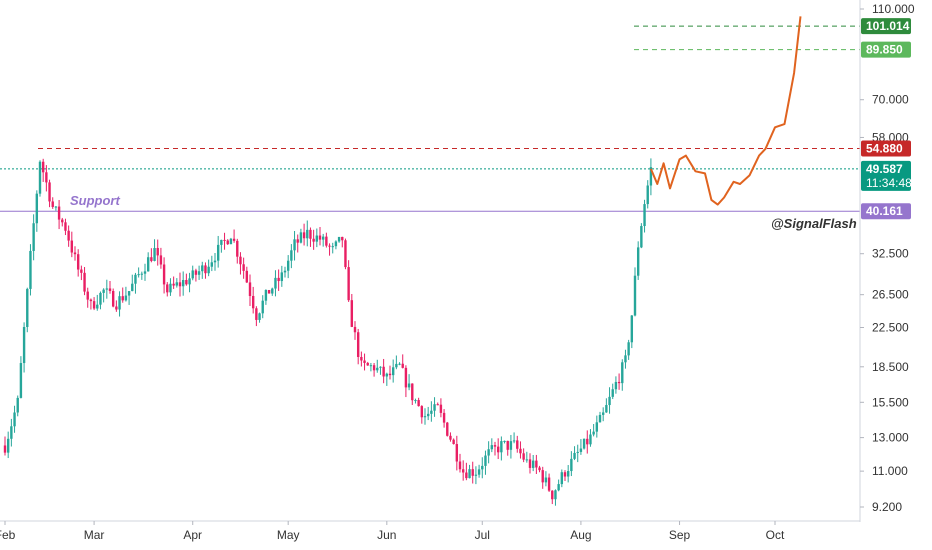 This screenshot has height=550, width=932. Describe the element at coordinates (680, 535) in the screenshot. I see `x-tick-label: Sep` at that location.